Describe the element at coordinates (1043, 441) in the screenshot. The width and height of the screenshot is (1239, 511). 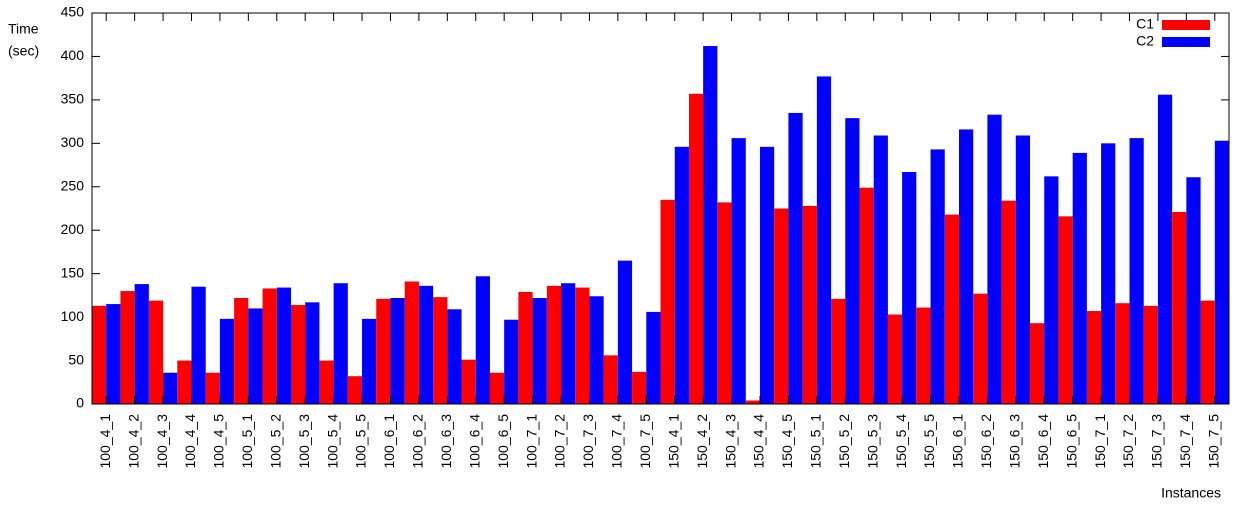
I see `x-tick-label: 150_6_4` at that location.